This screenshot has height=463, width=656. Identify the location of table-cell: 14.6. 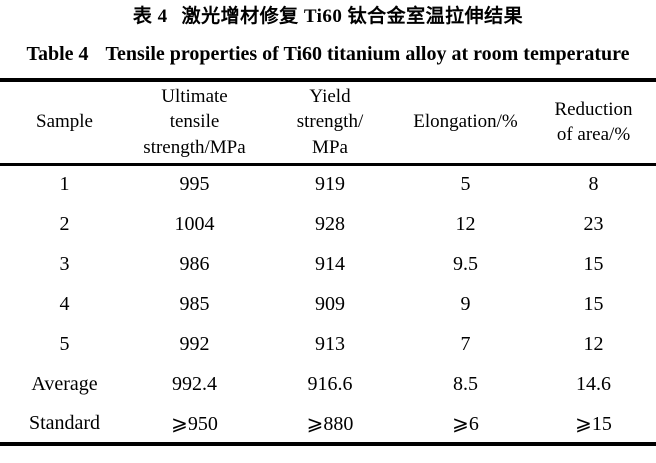
(593, 383).